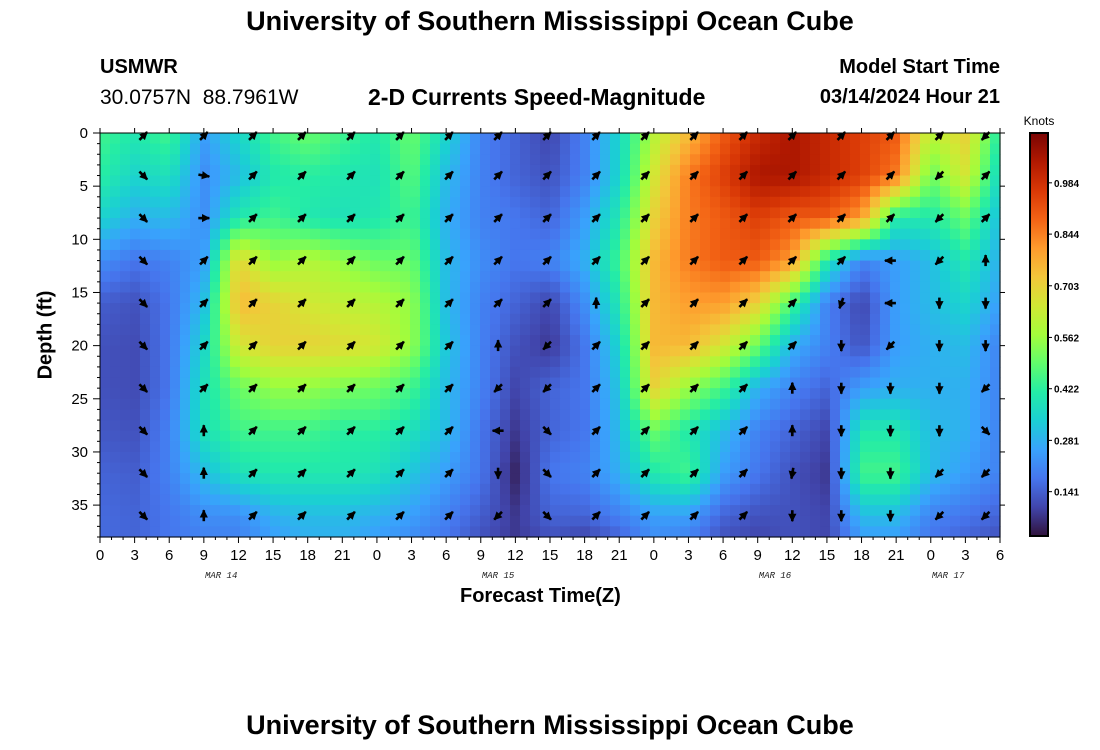 This screenshot has width=1100, height=750. Describe the element at coordinates (84, 133) in the screenshot. I see `y-tick-label: 0` at that location.